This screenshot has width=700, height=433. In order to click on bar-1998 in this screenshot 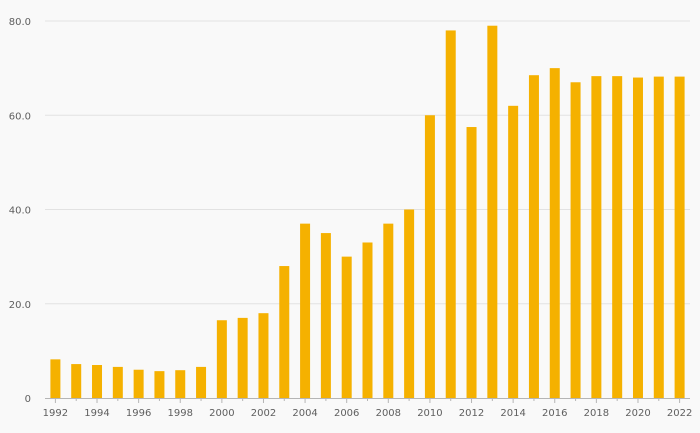, I will do `click(180, 384)`.